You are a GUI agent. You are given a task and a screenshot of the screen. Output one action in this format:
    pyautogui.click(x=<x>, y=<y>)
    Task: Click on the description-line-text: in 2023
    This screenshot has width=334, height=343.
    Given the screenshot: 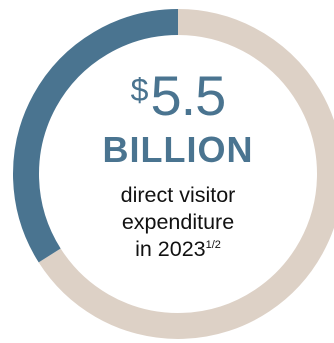 What is the action you would take?
    pyautogui.click(x=170, y=249)
    